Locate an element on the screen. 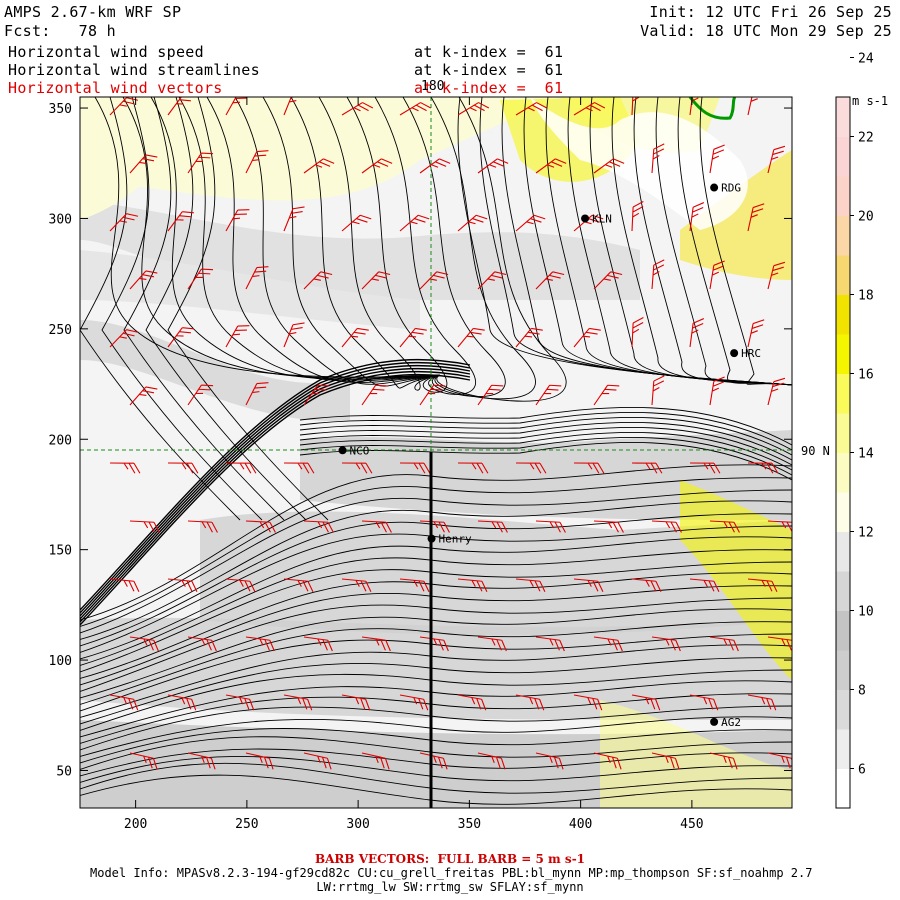  station-label: HRC is located at coordinates (751, 353).